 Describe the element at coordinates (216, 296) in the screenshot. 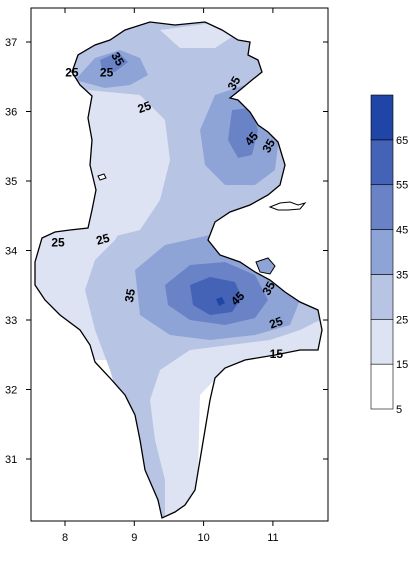

I see `contour-band-55-65-south` at that location.